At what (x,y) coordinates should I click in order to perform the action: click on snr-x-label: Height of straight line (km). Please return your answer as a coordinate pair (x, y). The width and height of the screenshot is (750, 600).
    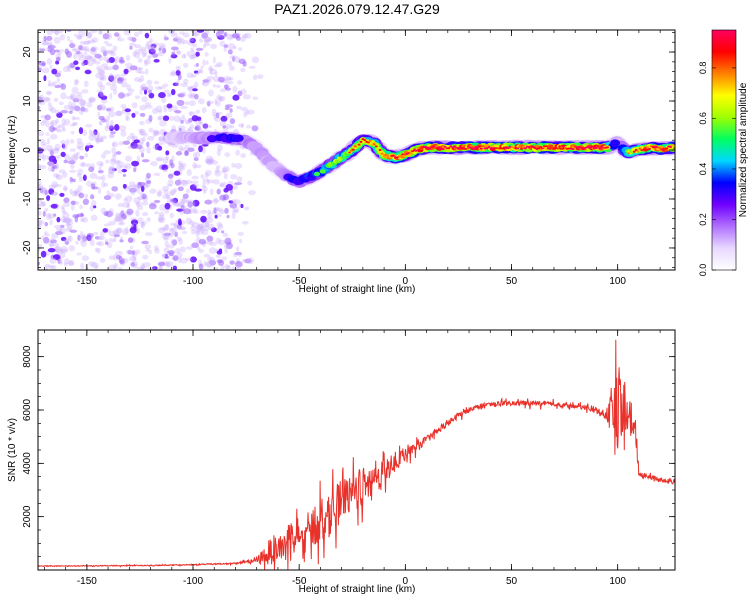
    Looking at the image, I should click on (357, 589).